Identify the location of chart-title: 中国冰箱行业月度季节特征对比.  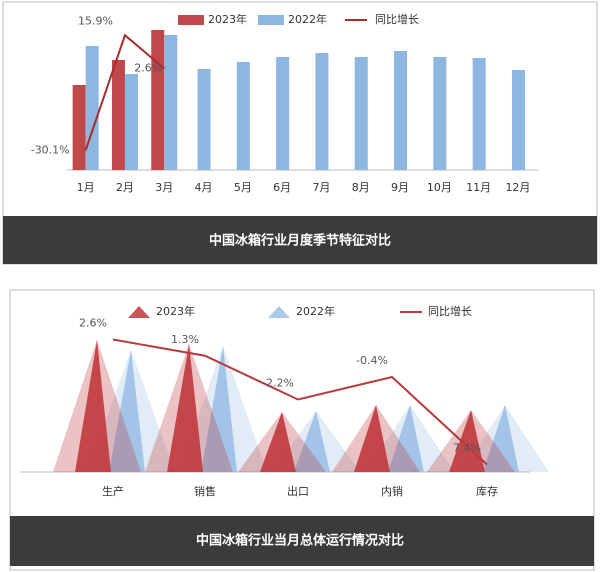
(300, 241).